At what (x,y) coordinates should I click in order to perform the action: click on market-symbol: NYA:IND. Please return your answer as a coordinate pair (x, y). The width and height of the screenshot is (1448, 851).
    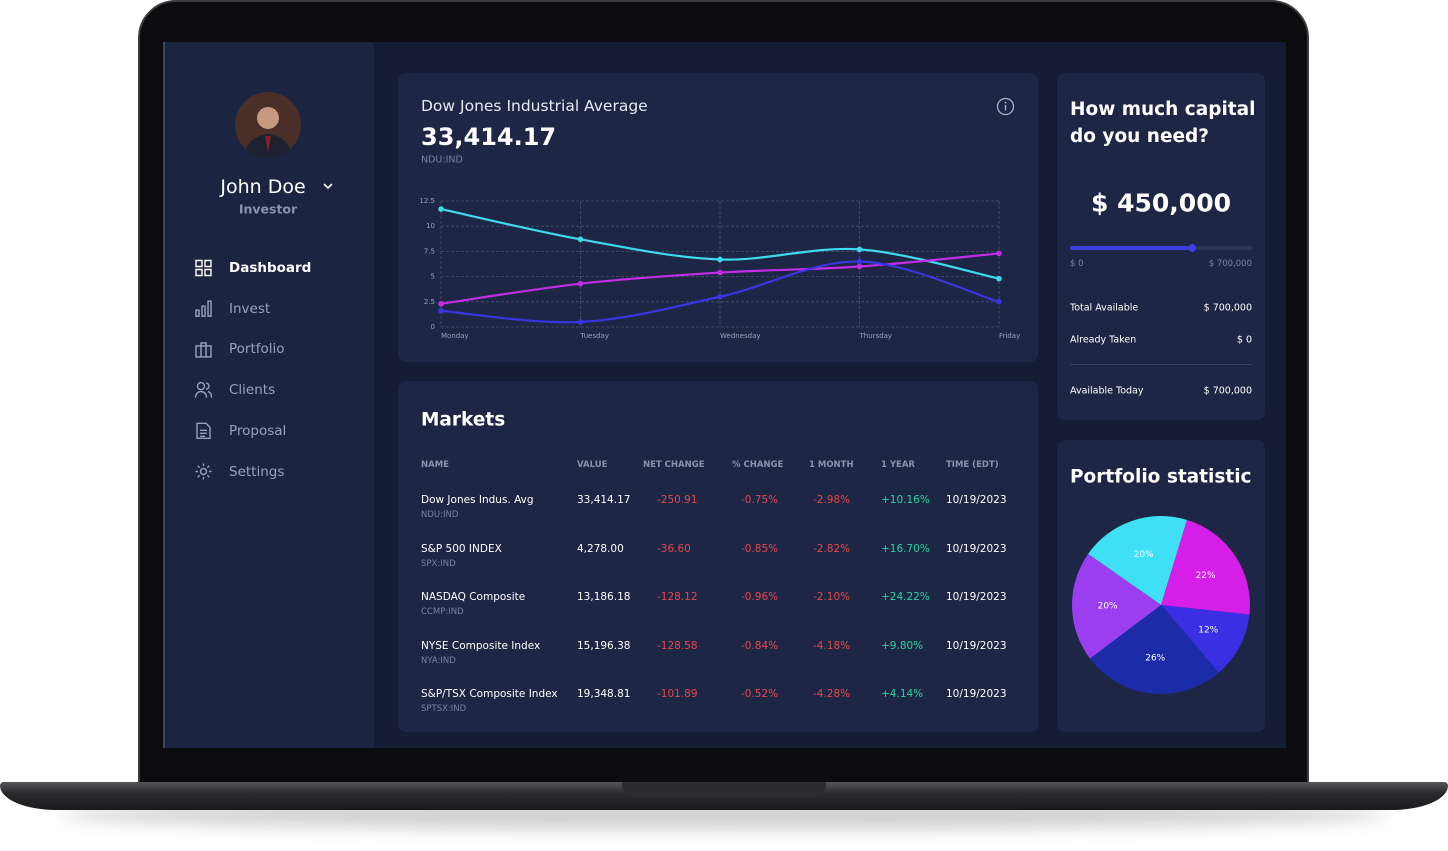
    Looking at the image, I should click on (438, 660).